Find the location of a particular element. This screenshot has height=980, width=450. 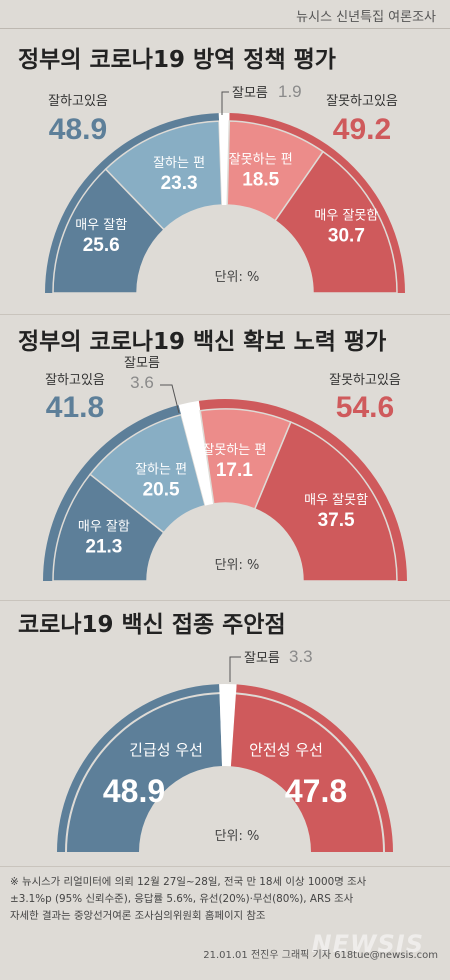

chart-1-title: 정부의 코로나19 방역 정책 평가 is located at coordinates (177, 60).